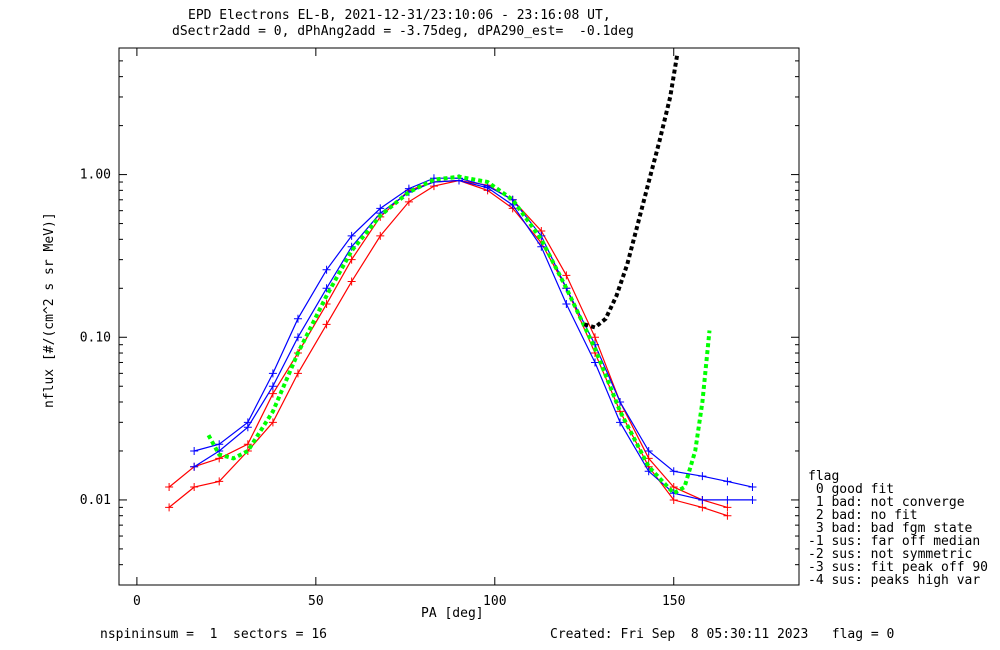 This screenshot has height=650, width=1000. What do you see at coordinates (213, 634) in the screenshot?
I see `footer-left: nspininsum = 1 sectors = 16` at bounding box center [213, 634].